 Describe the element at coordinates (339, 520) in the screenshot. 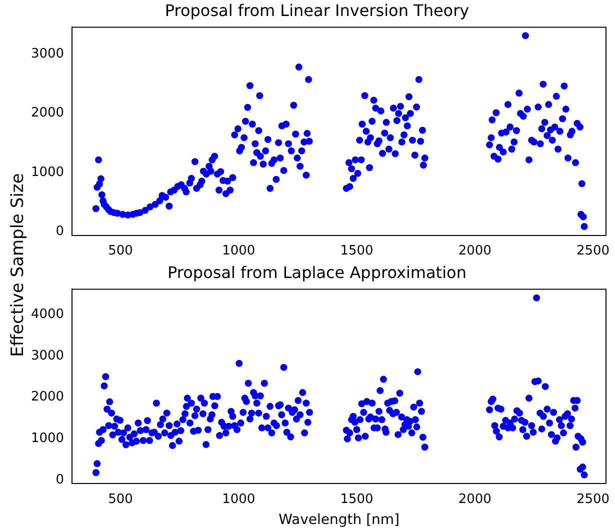

I see `x-axis-title: Wavelength [nm]` at that location.